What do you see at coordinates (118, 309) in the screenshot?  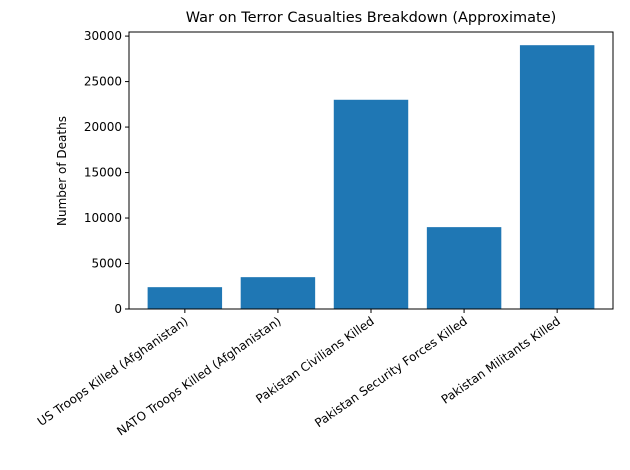 I see `y-tick-label-0: 0` at bounding box center [118, 309].